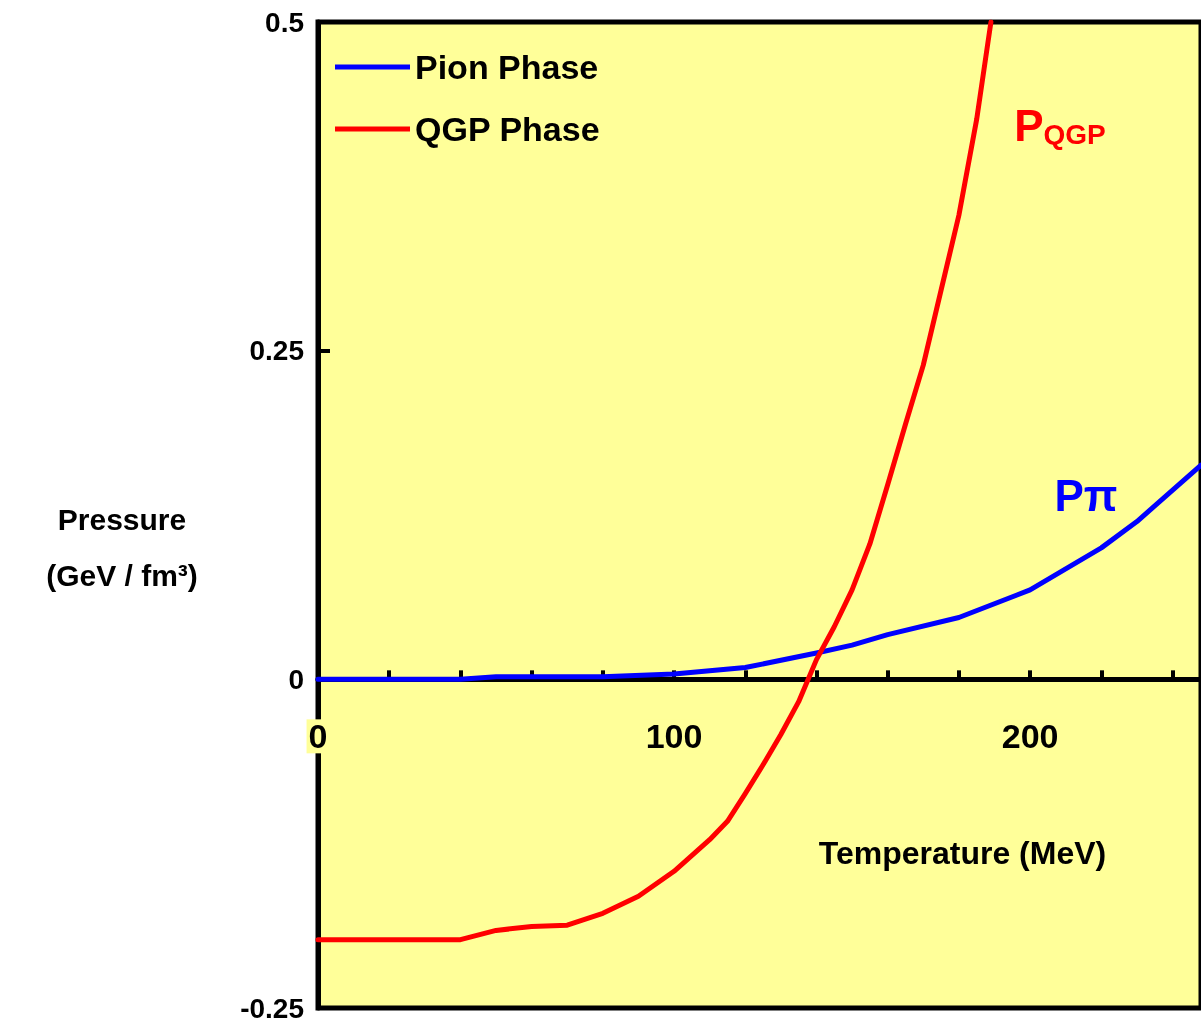 Image resolution: width=1201 pixels, height=1025 pixels. I want to click on annotation: PQGP, so click(1060, 125).